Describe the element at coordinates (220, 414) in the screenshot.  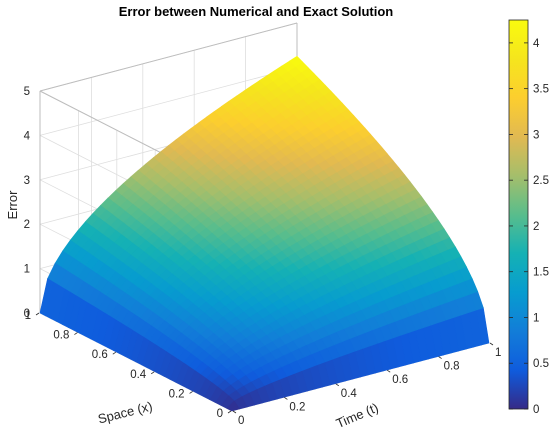
I see `y-tick-label: 0` at that location.